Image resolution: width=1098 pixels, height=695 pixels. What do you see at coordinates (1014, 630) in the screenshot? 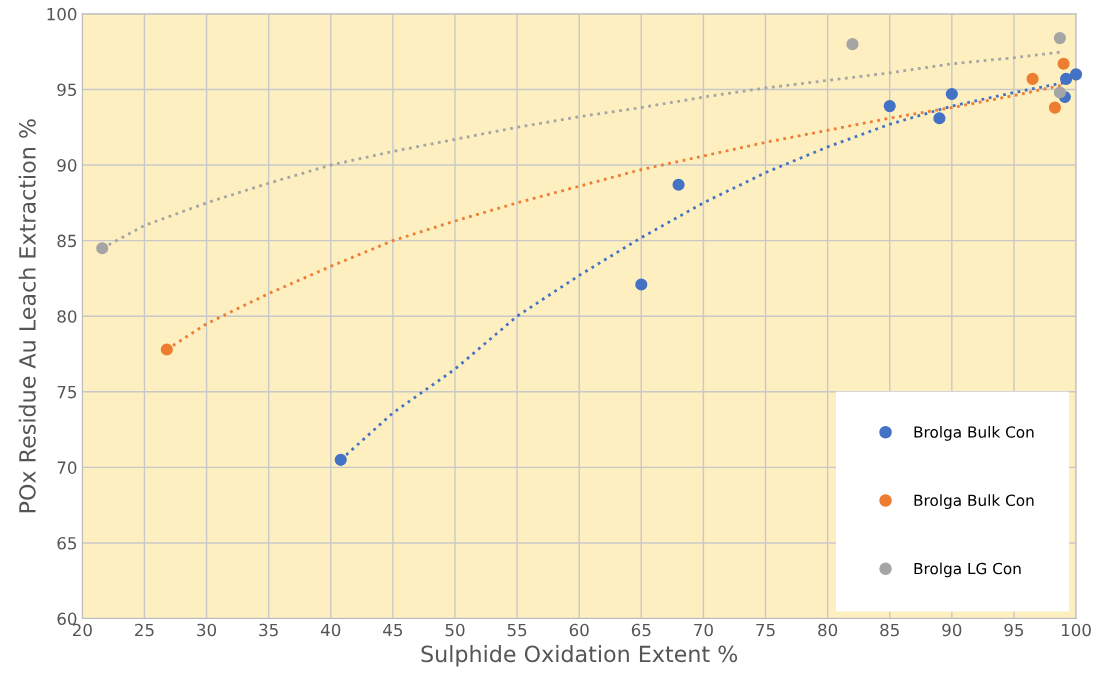
I see `x-tick-label: 95` at bounding box center [1014, 630].